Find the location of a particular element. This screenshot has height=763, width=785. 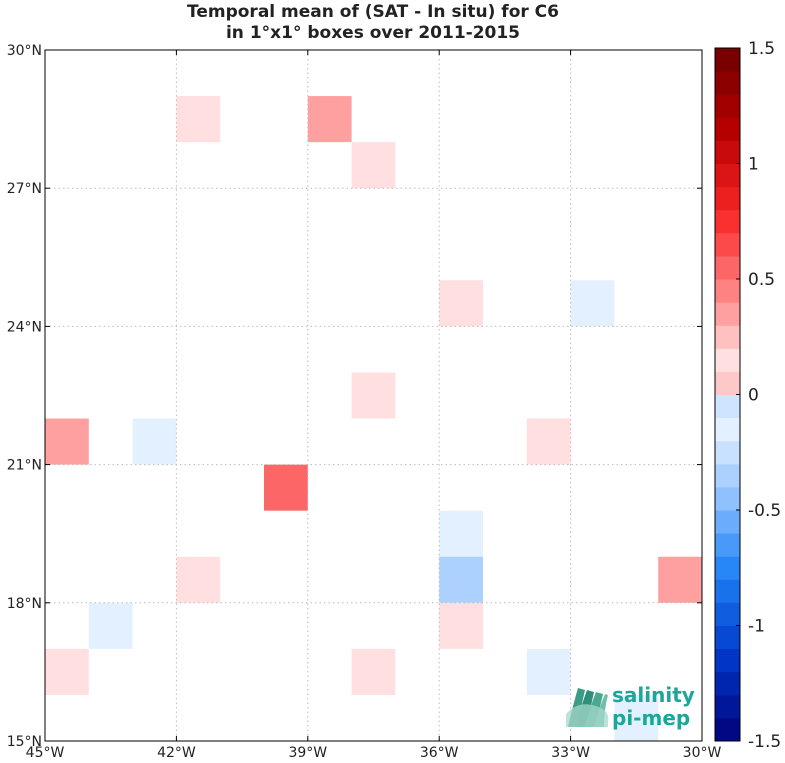

colorbar-tick-label: -1.5 is located at coordinates (764, 742).